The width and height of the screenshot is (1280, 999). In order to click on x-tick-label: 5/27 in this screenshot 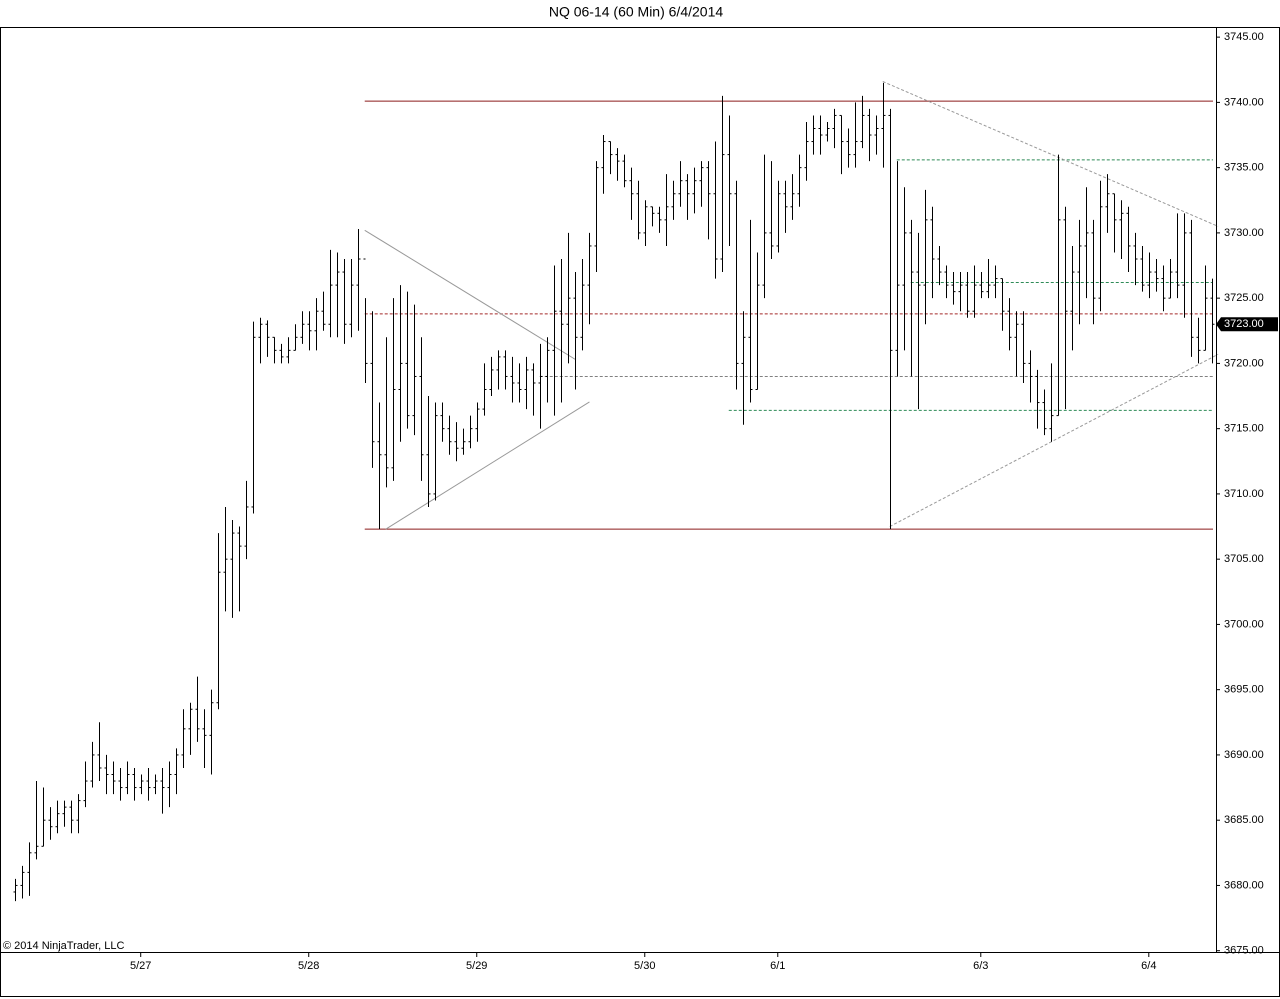, I will do `click(140, 966)`.